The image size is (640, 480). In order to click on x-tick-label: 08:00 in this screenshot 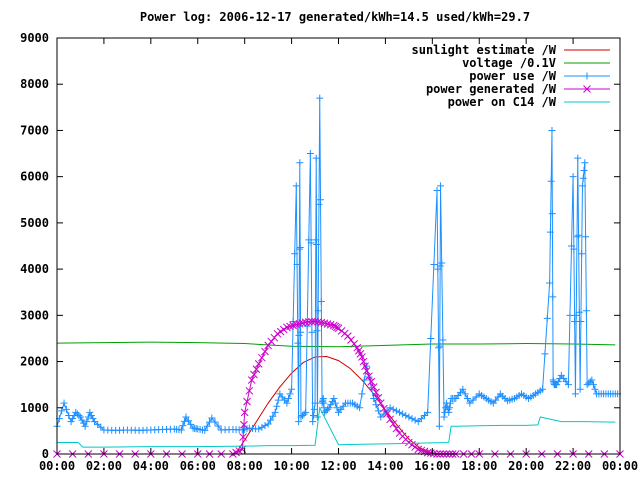, I will do `click(245, 466)`.